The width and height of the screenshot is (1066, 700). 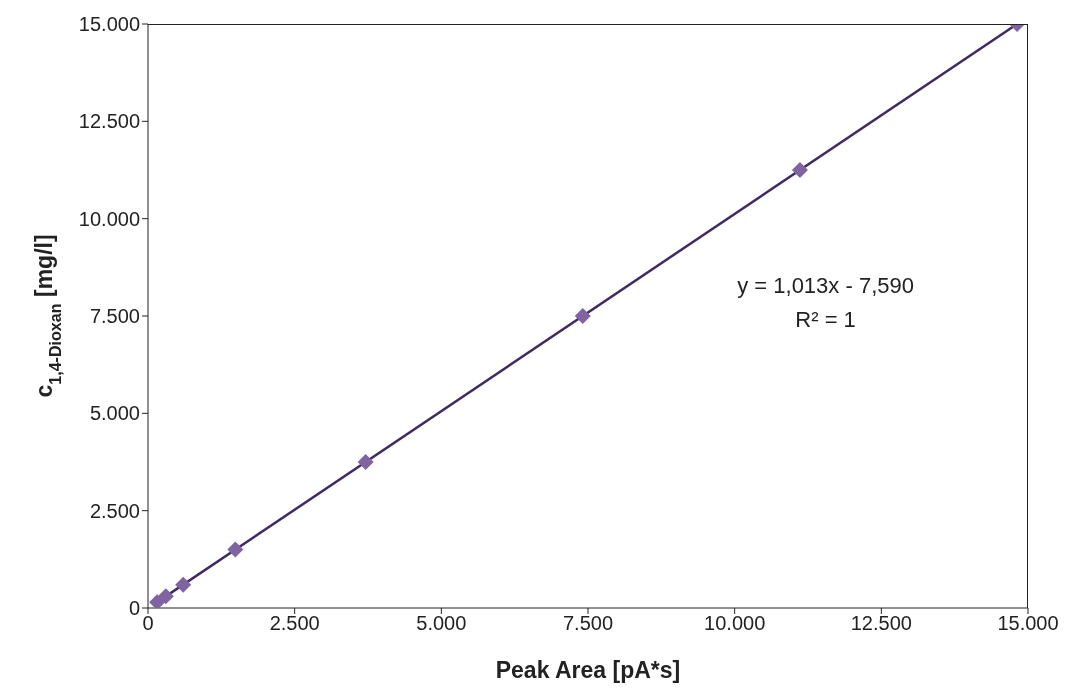 What do you see at coordinates (109, 218) in the screenshot?
I see `y-tick-label: 10.000` at bounding box center [109, 218].